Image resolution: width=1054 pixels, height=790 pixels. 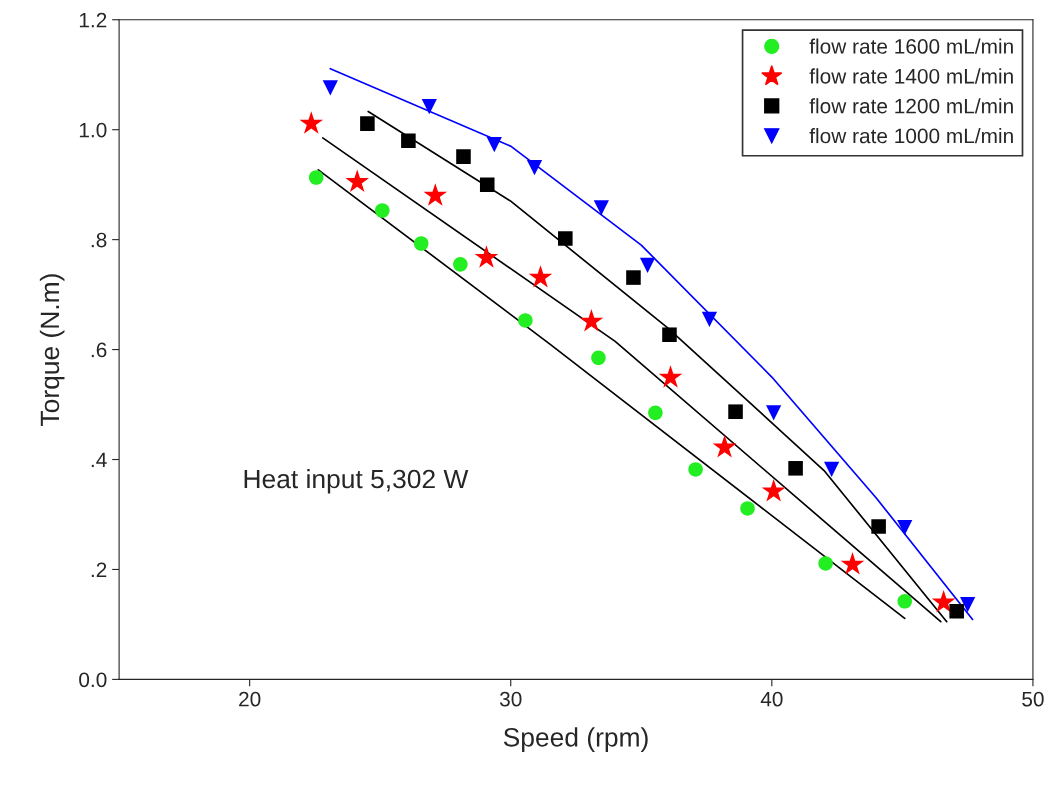 What do you see at coordinates (911, 106) in the screenshot?
I see `legend-label: flow rate 1200 mL/min` at bounding box center [911, 106].